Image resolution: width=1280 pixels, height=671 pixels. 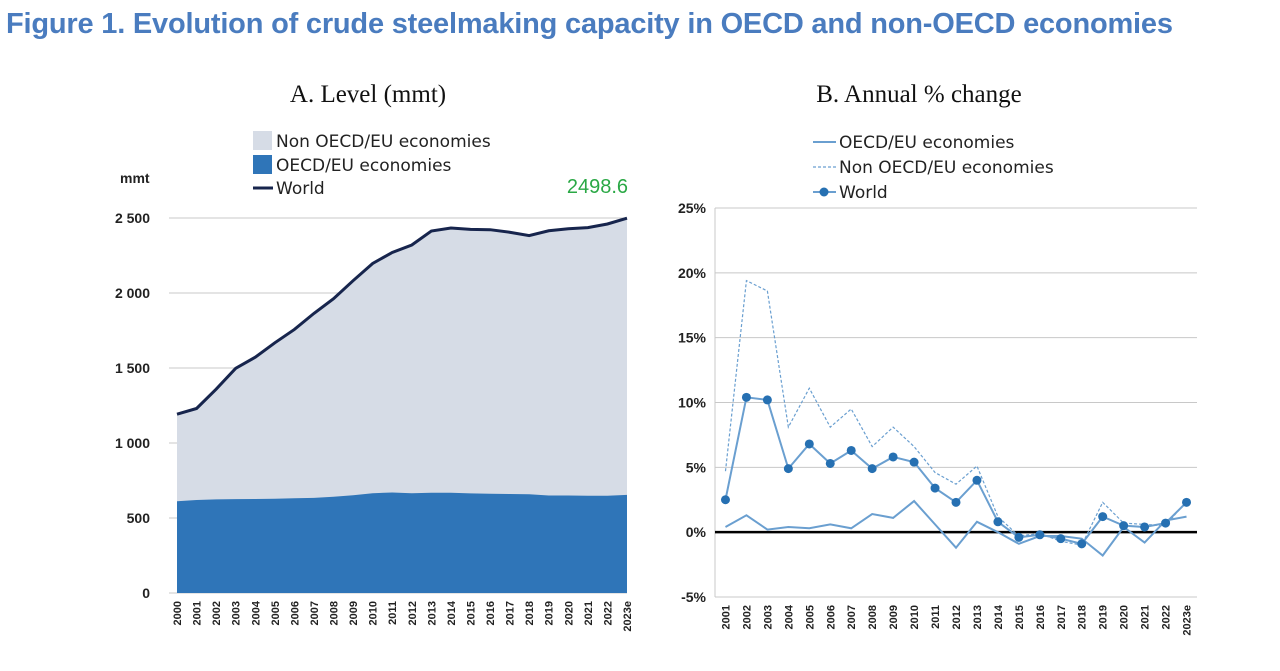 I want to click on chart-a-ytick-label: 2 500, so click(x=132, y=218).